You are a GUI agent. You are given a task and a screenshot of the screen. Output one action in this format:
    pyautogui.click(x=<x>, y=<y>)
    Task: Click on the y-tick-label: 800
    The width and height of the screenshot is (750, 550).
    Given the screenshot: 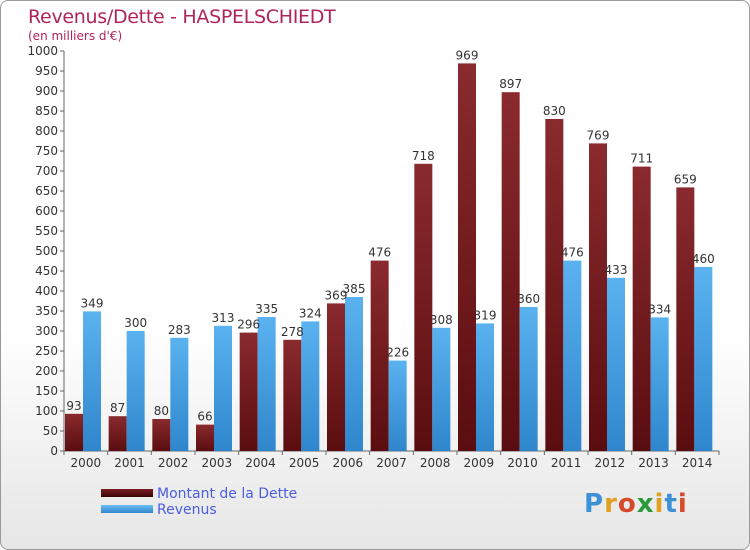 What is the action you would take?
    pyautogui.click(x=46, y=131)
    